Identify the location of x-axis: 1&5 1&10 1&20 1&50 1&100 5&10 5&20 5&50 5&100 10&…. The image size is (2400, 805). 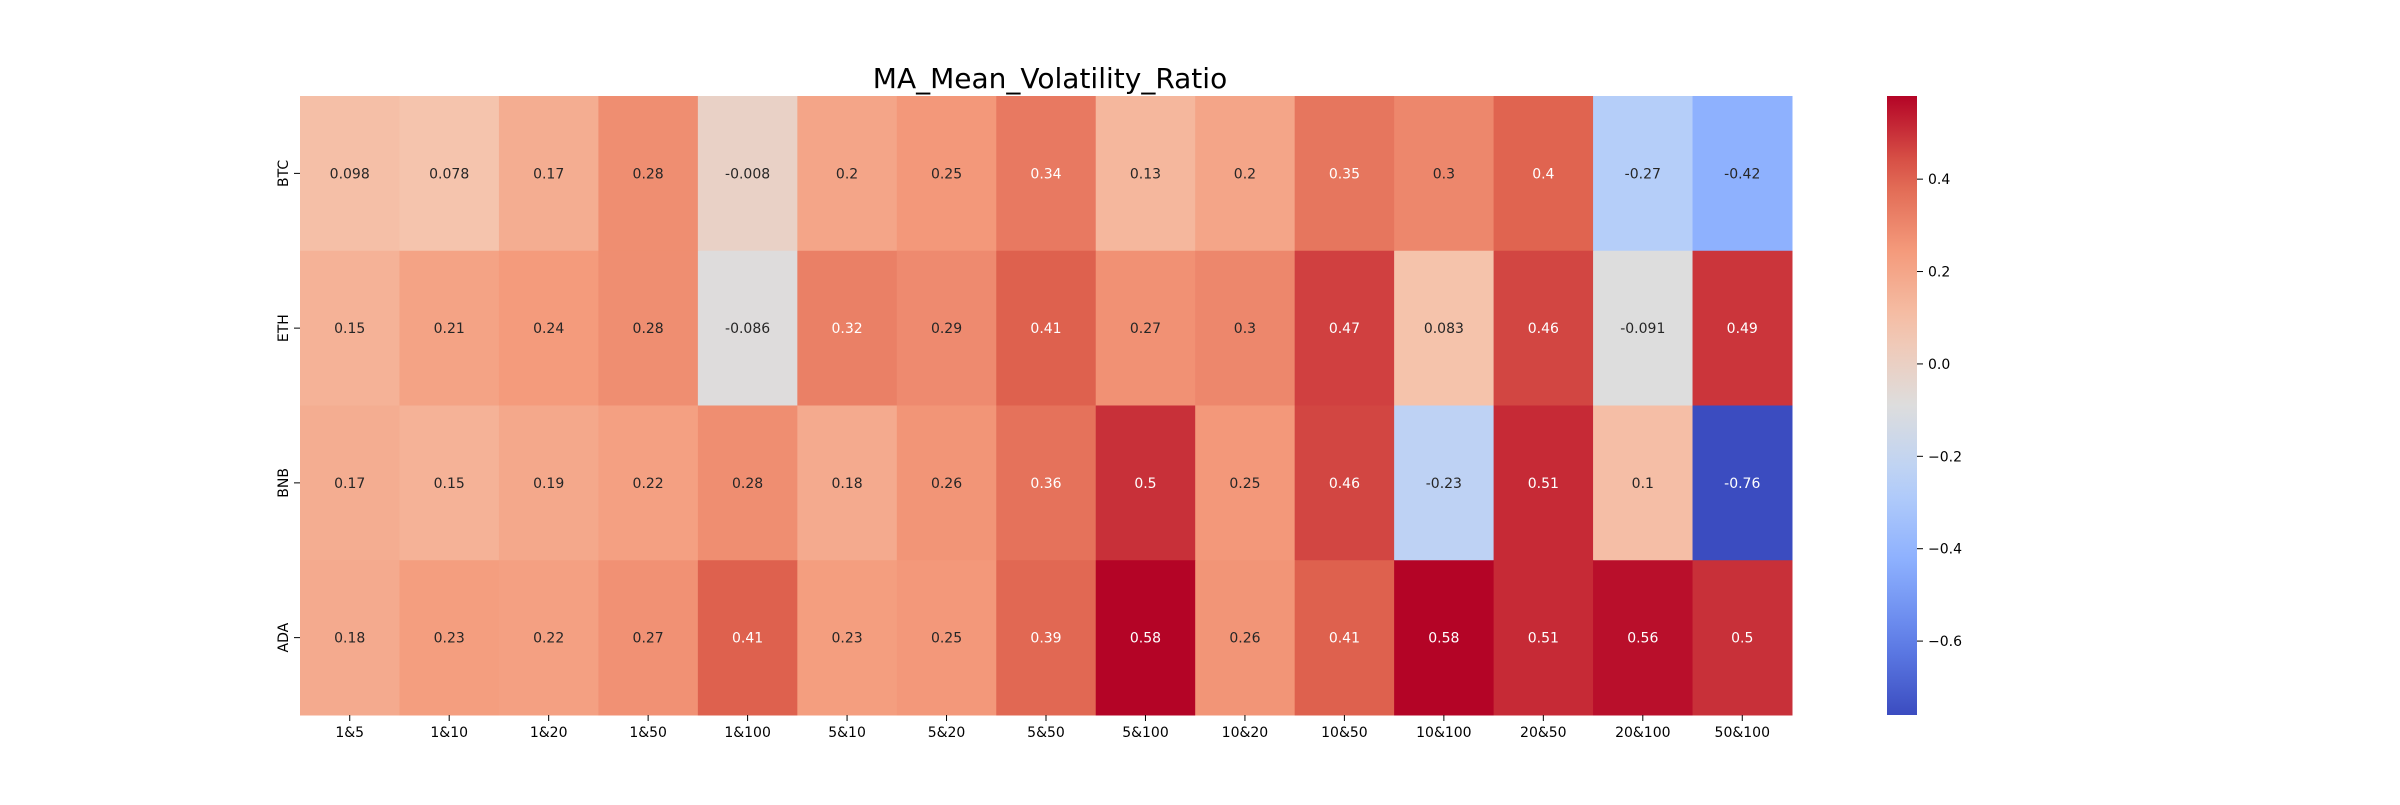
(1052, 728).